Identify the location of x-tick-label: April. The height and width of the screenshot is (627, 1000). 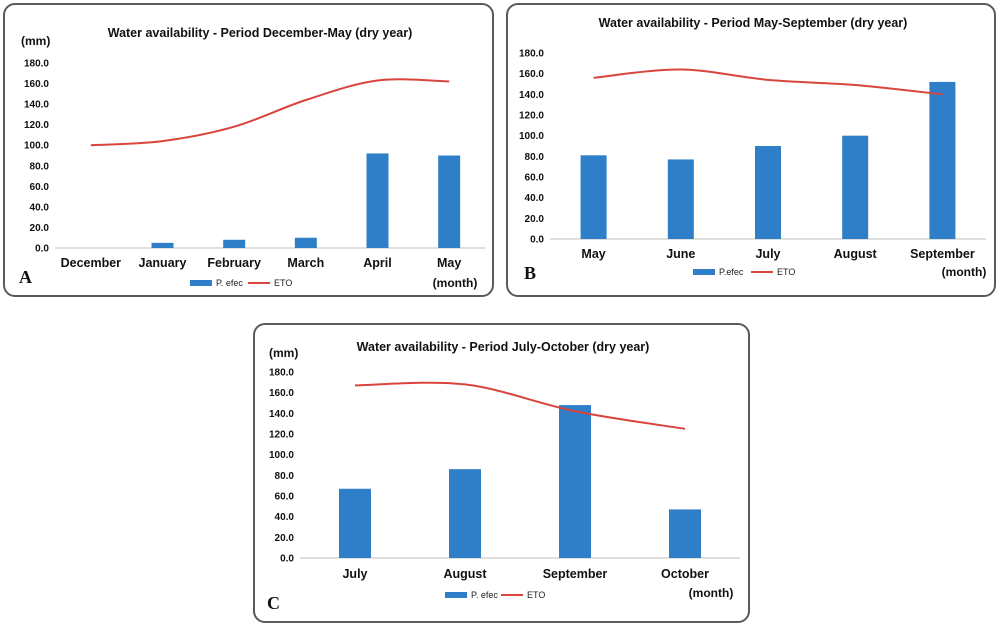
(377, 263).